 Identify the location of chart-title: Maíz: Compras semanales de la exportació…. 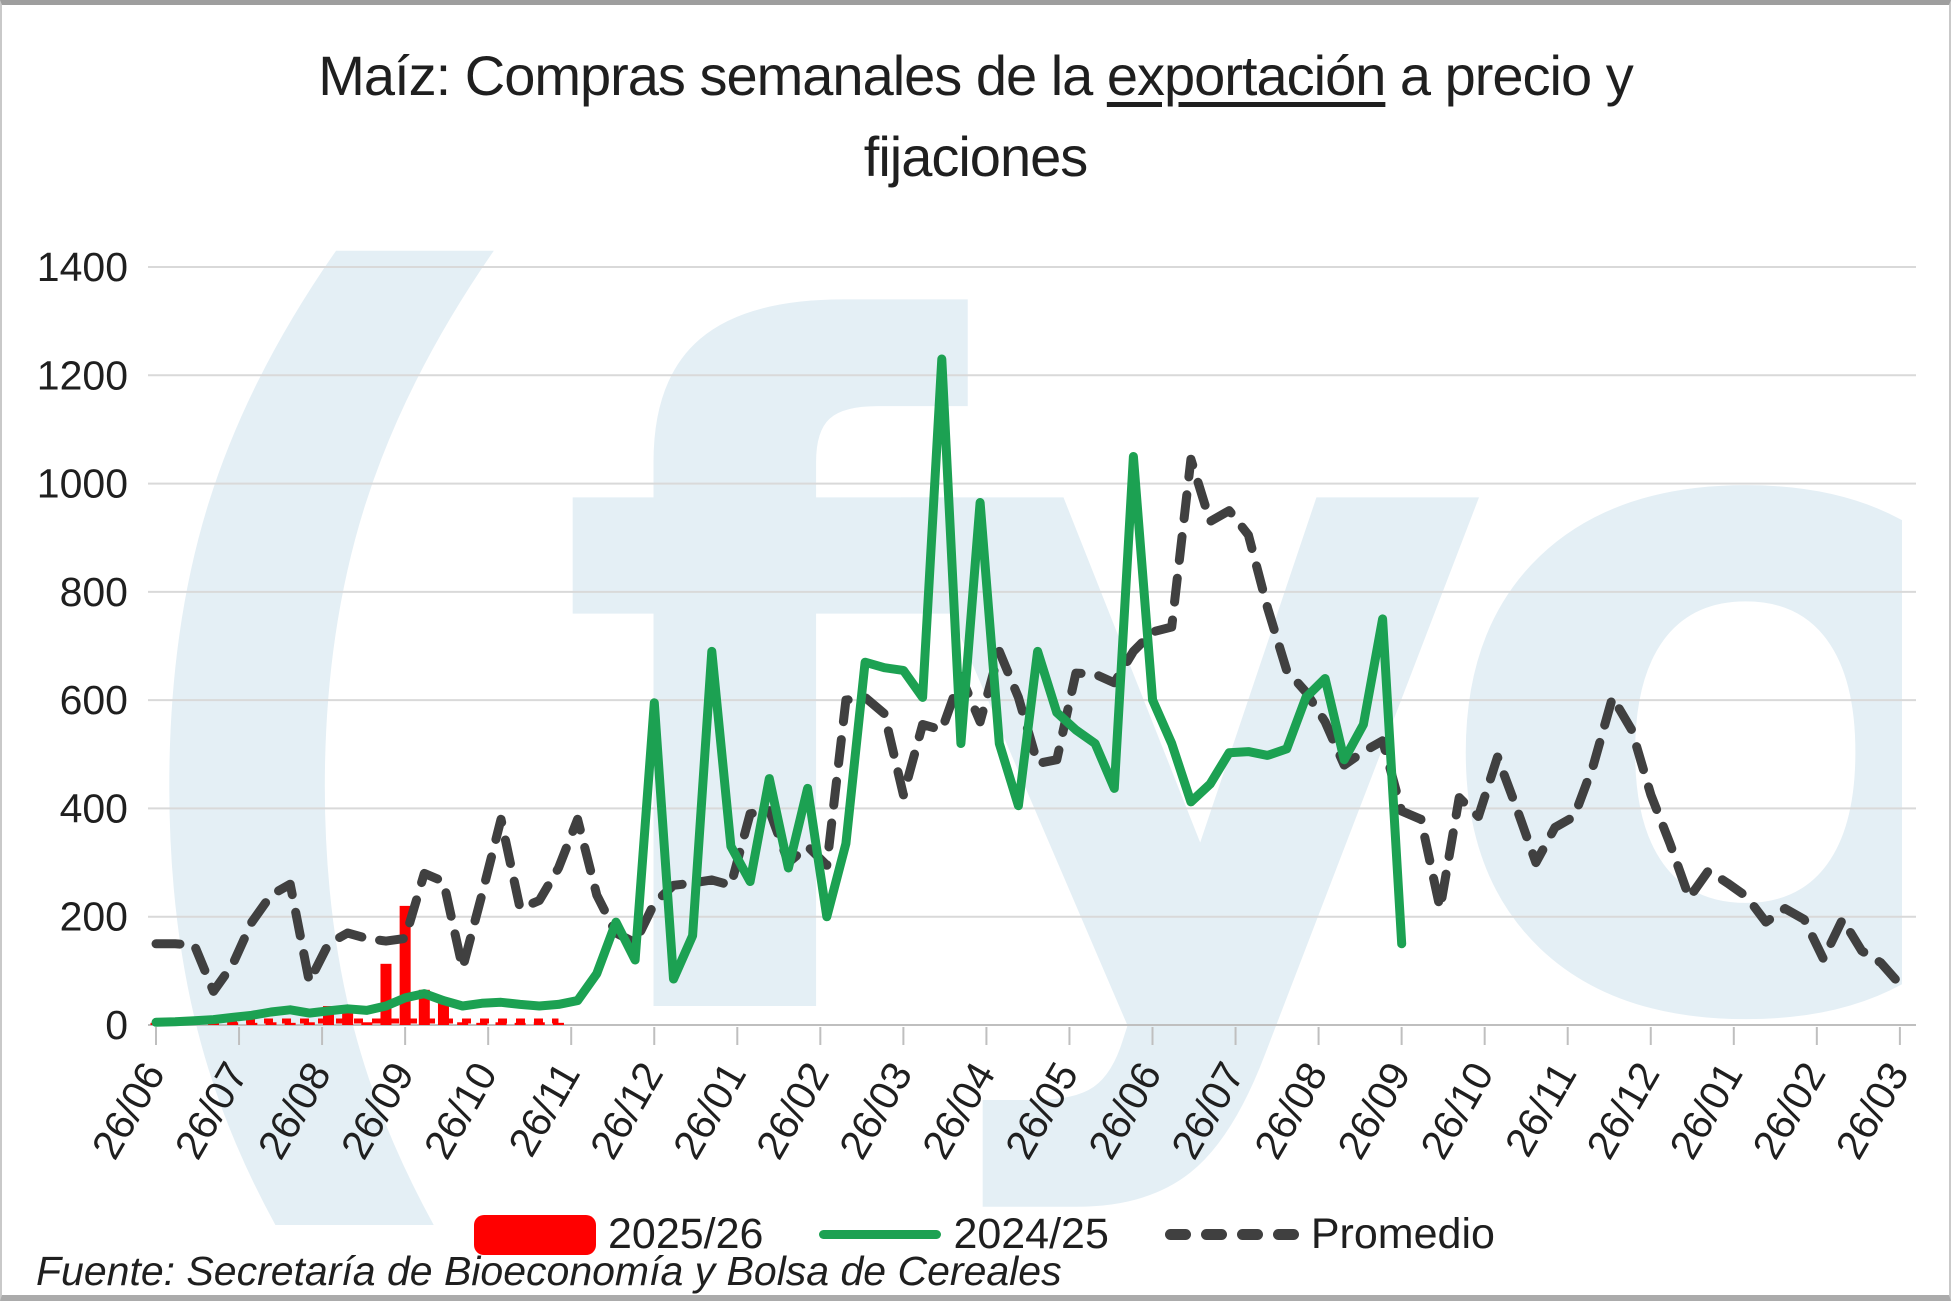
(975, 116).